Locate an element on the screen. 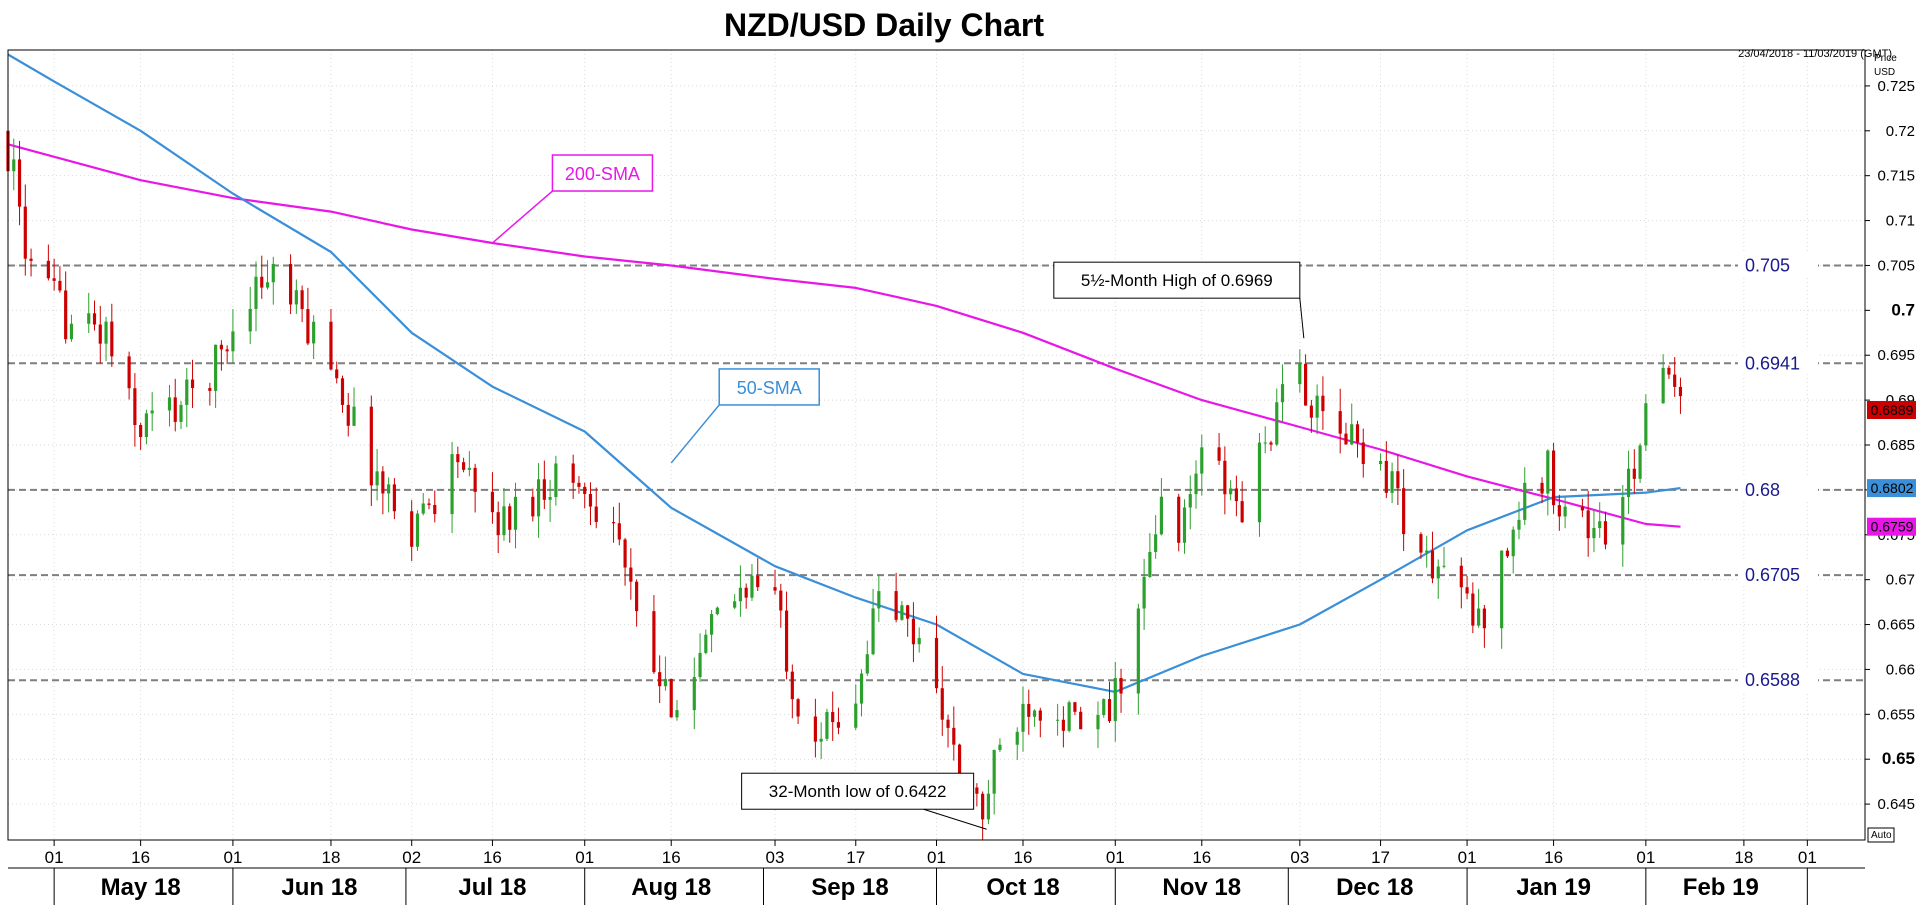 The height and width of the screenshot is (923, 1916). sma-callout-label: 200-SMA is located at coordinates (602, 174).